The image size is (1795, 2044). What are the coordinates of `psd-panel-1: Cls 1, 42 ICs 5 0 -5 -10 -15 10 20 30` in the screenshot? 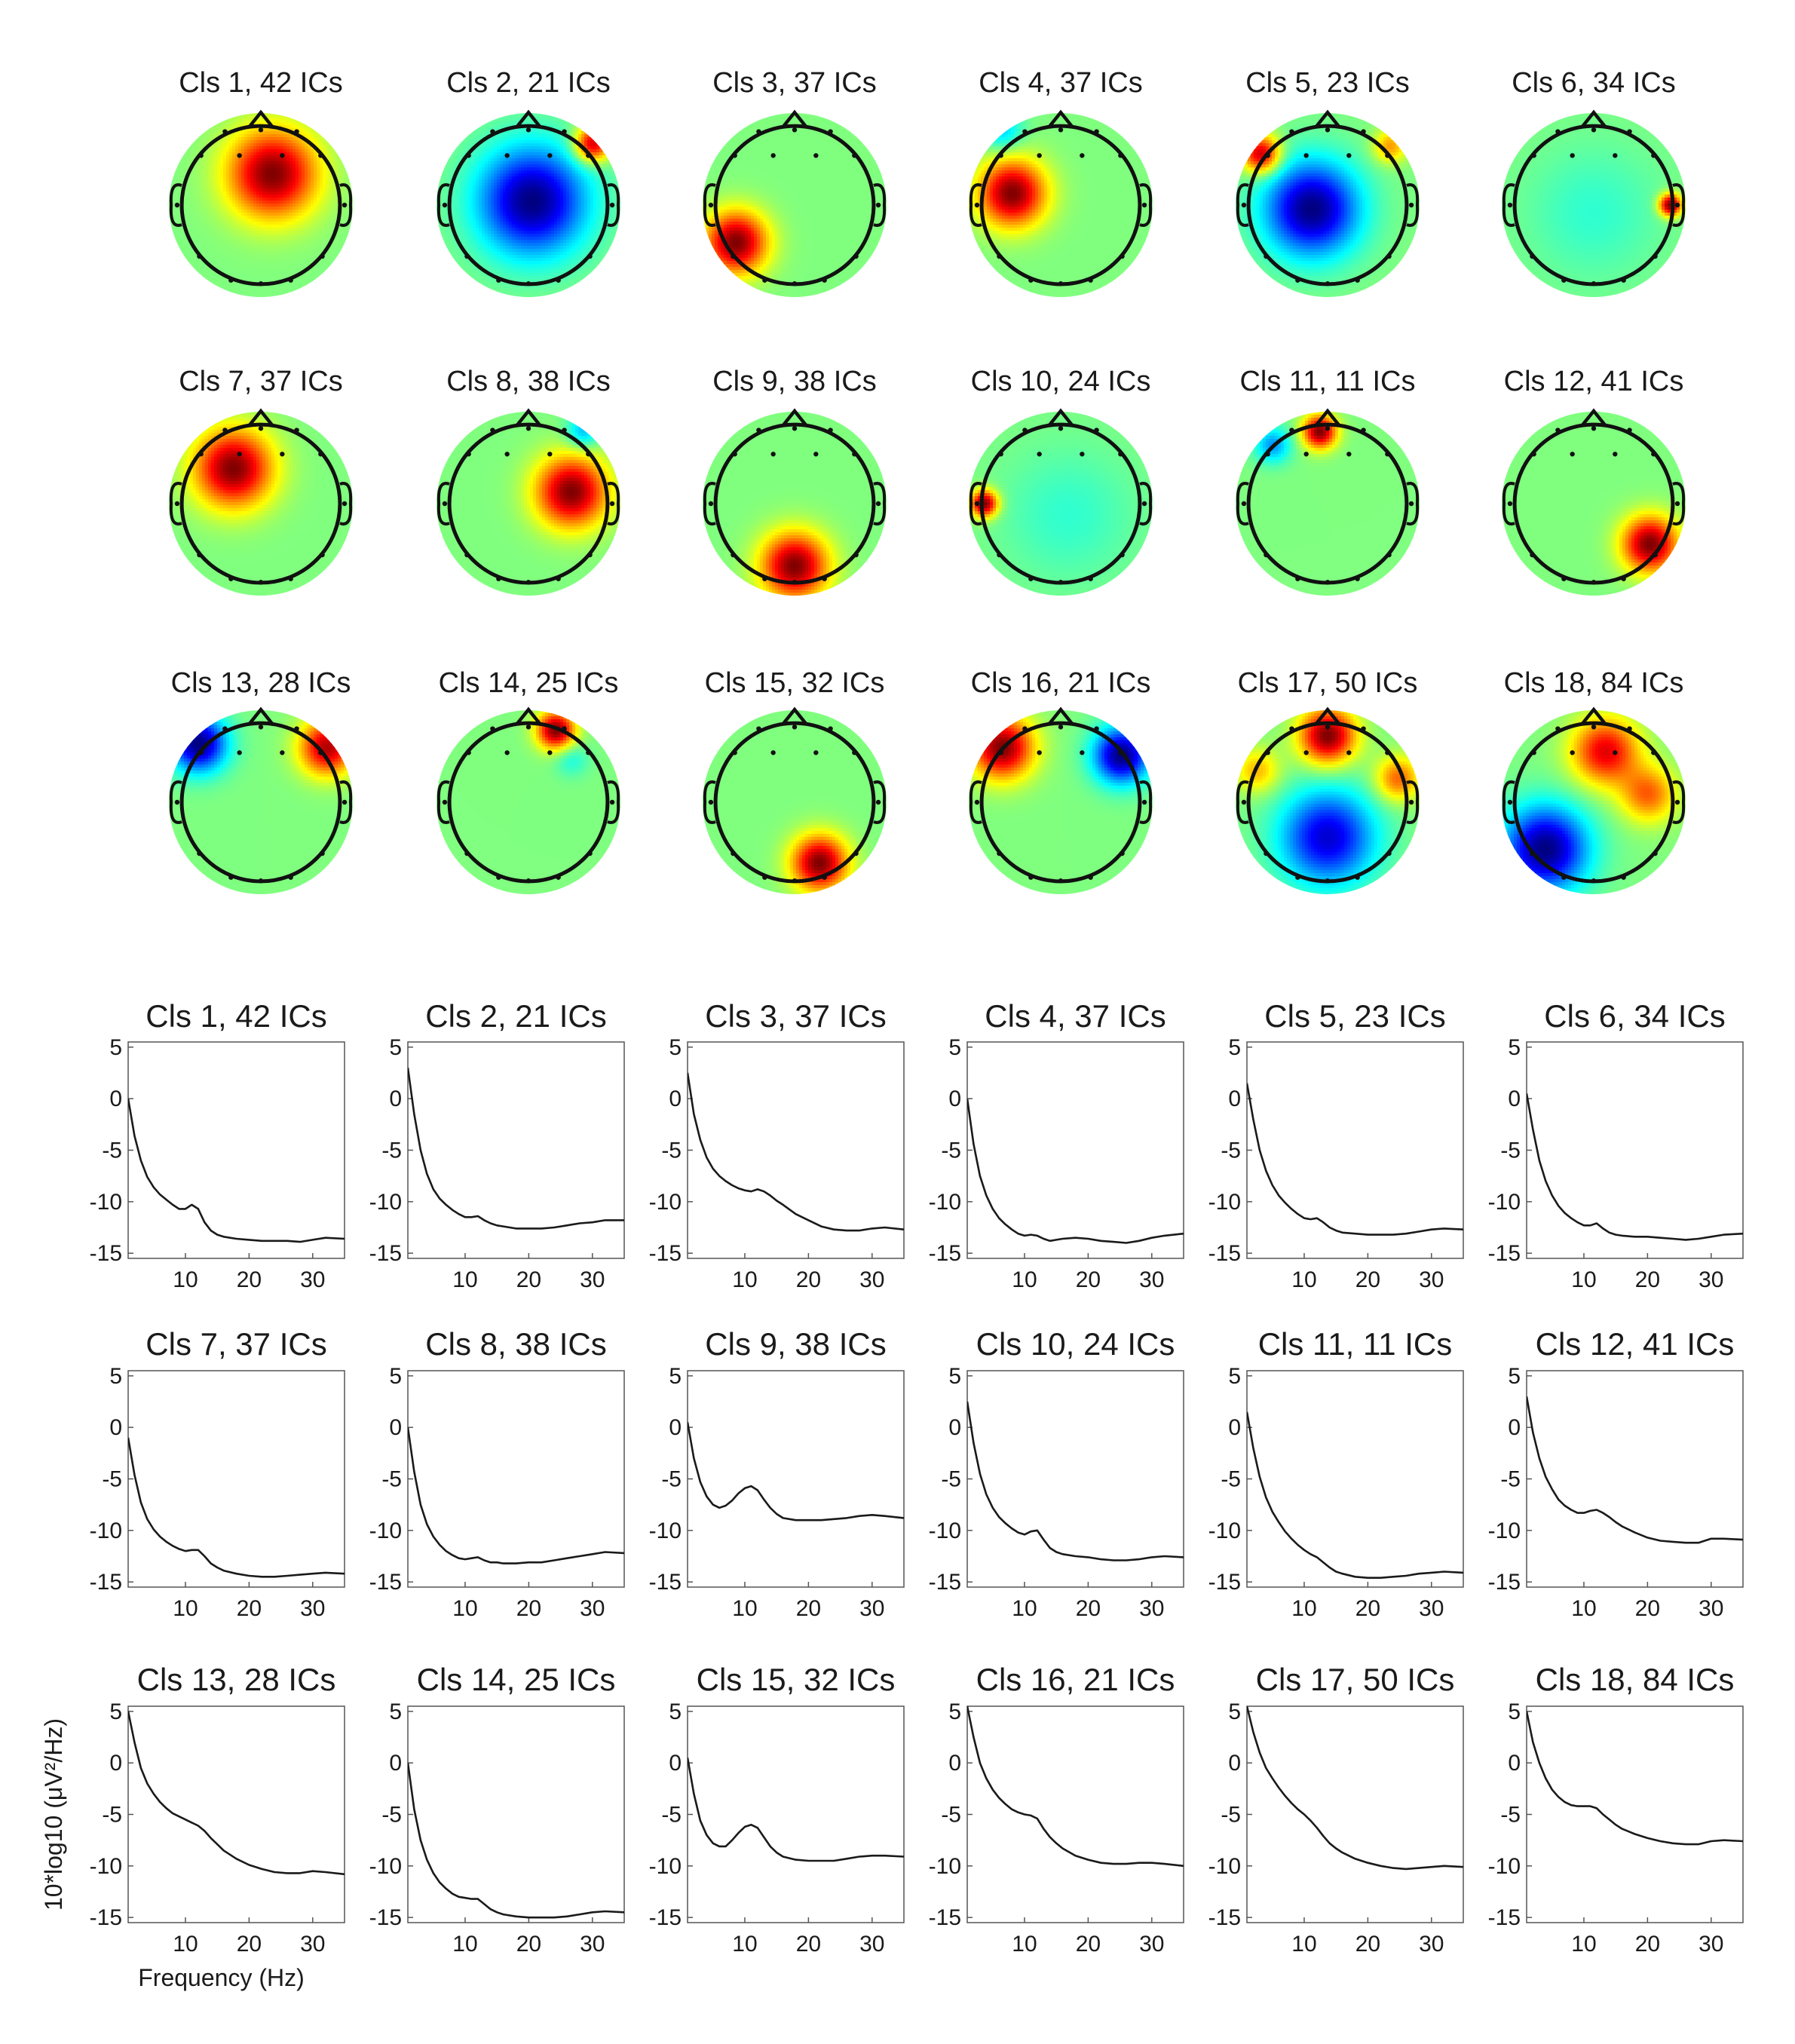 It's located at (218, 1145).